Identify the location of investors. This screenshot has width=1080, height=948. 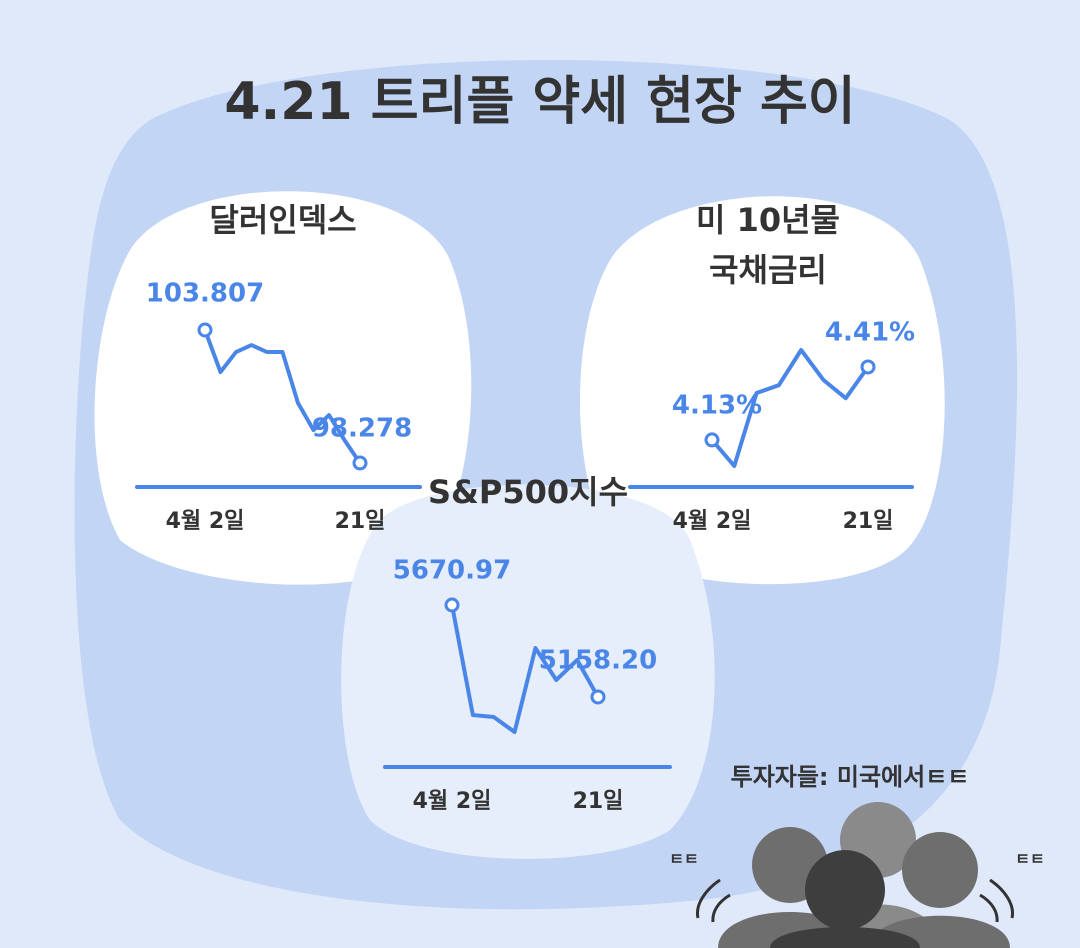
(855, 875).